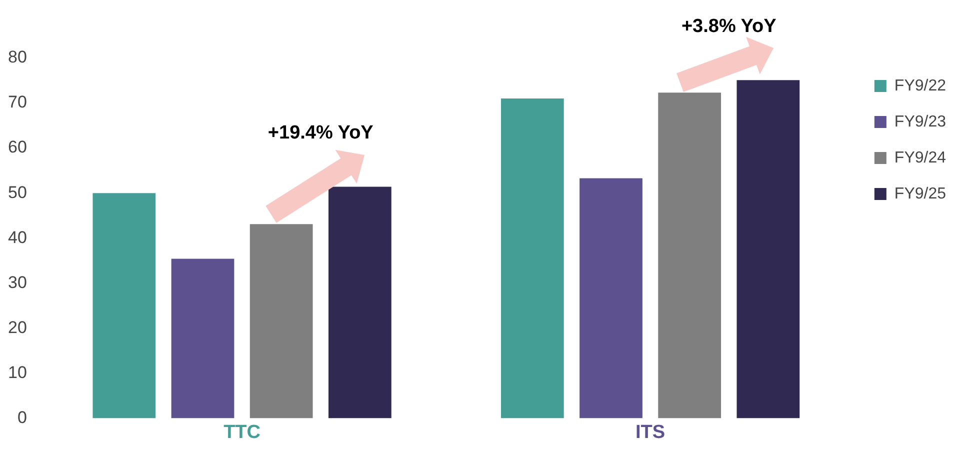 Image resolution: width=956 pixels, height=452 pixels. What do you see at coordinates (729, 26) in the screenshot?
I see `text: +3.8% YoY` at bounding box center [729, 26].